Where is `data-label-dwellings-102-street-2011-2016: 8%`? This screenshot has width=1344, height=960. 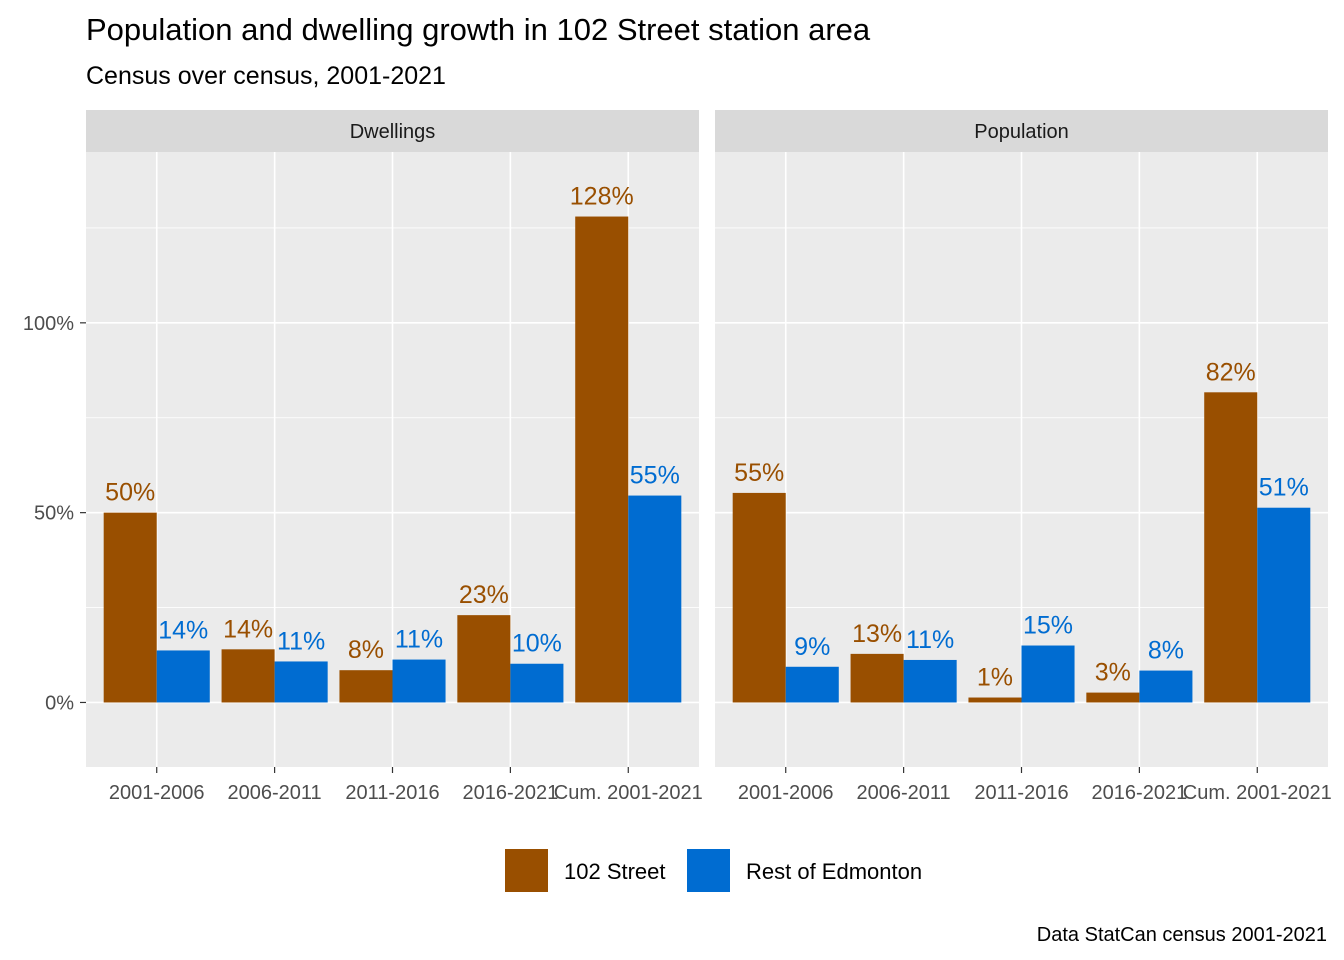
data-label-dwellings-102-street-2011-2016: 8% is located at coordinates (366, 650).